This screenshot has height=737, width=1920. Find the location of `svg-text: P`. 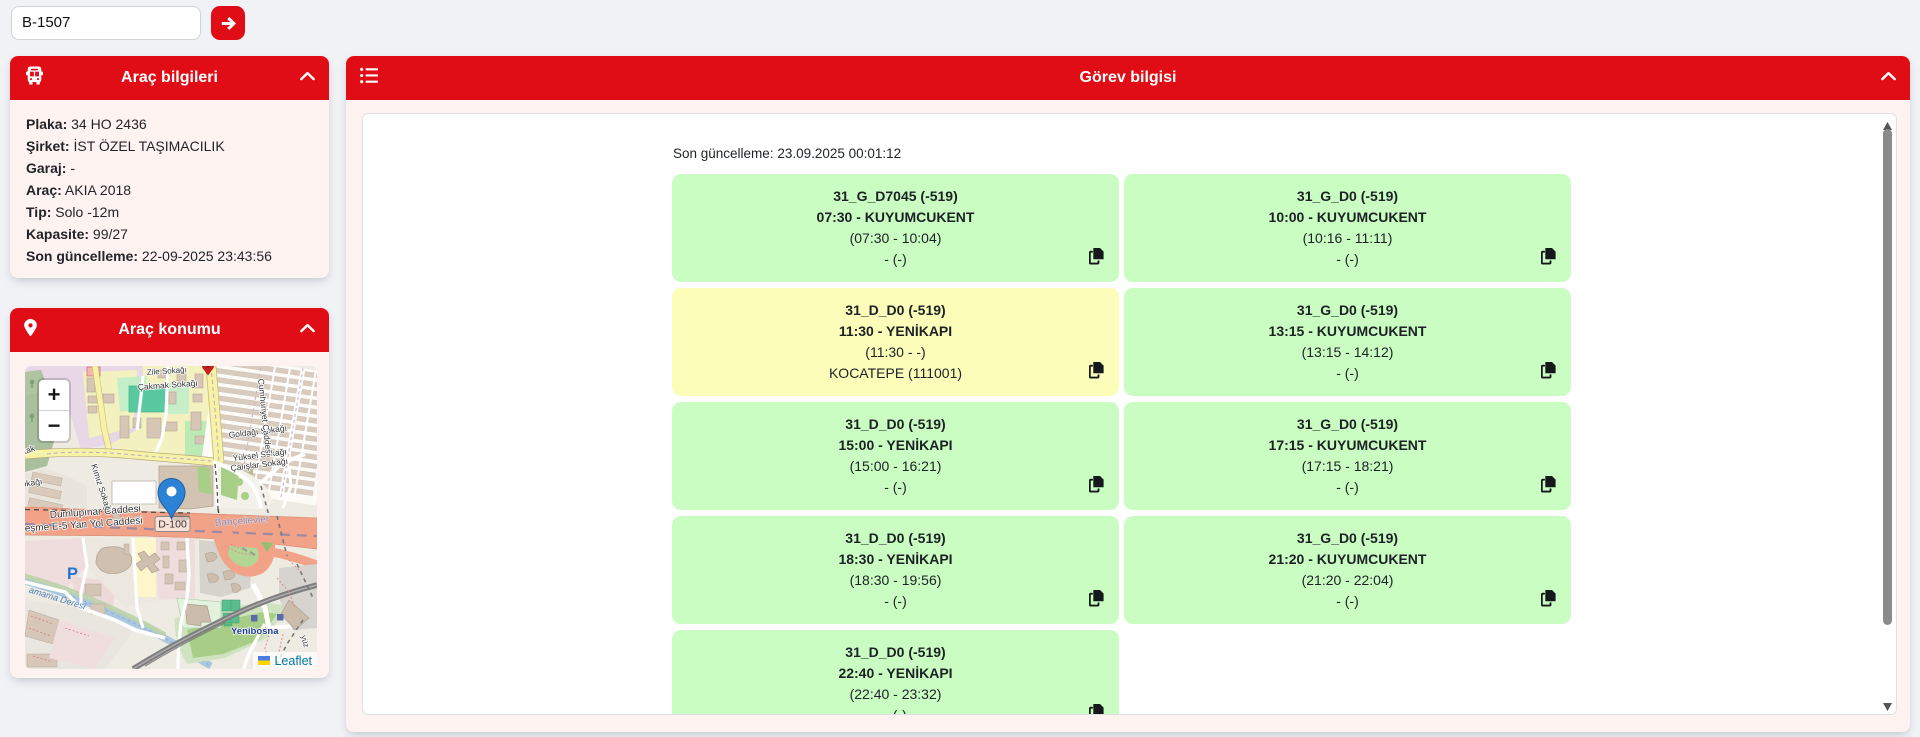

svg-text: P is located at coordinates (72, 574).